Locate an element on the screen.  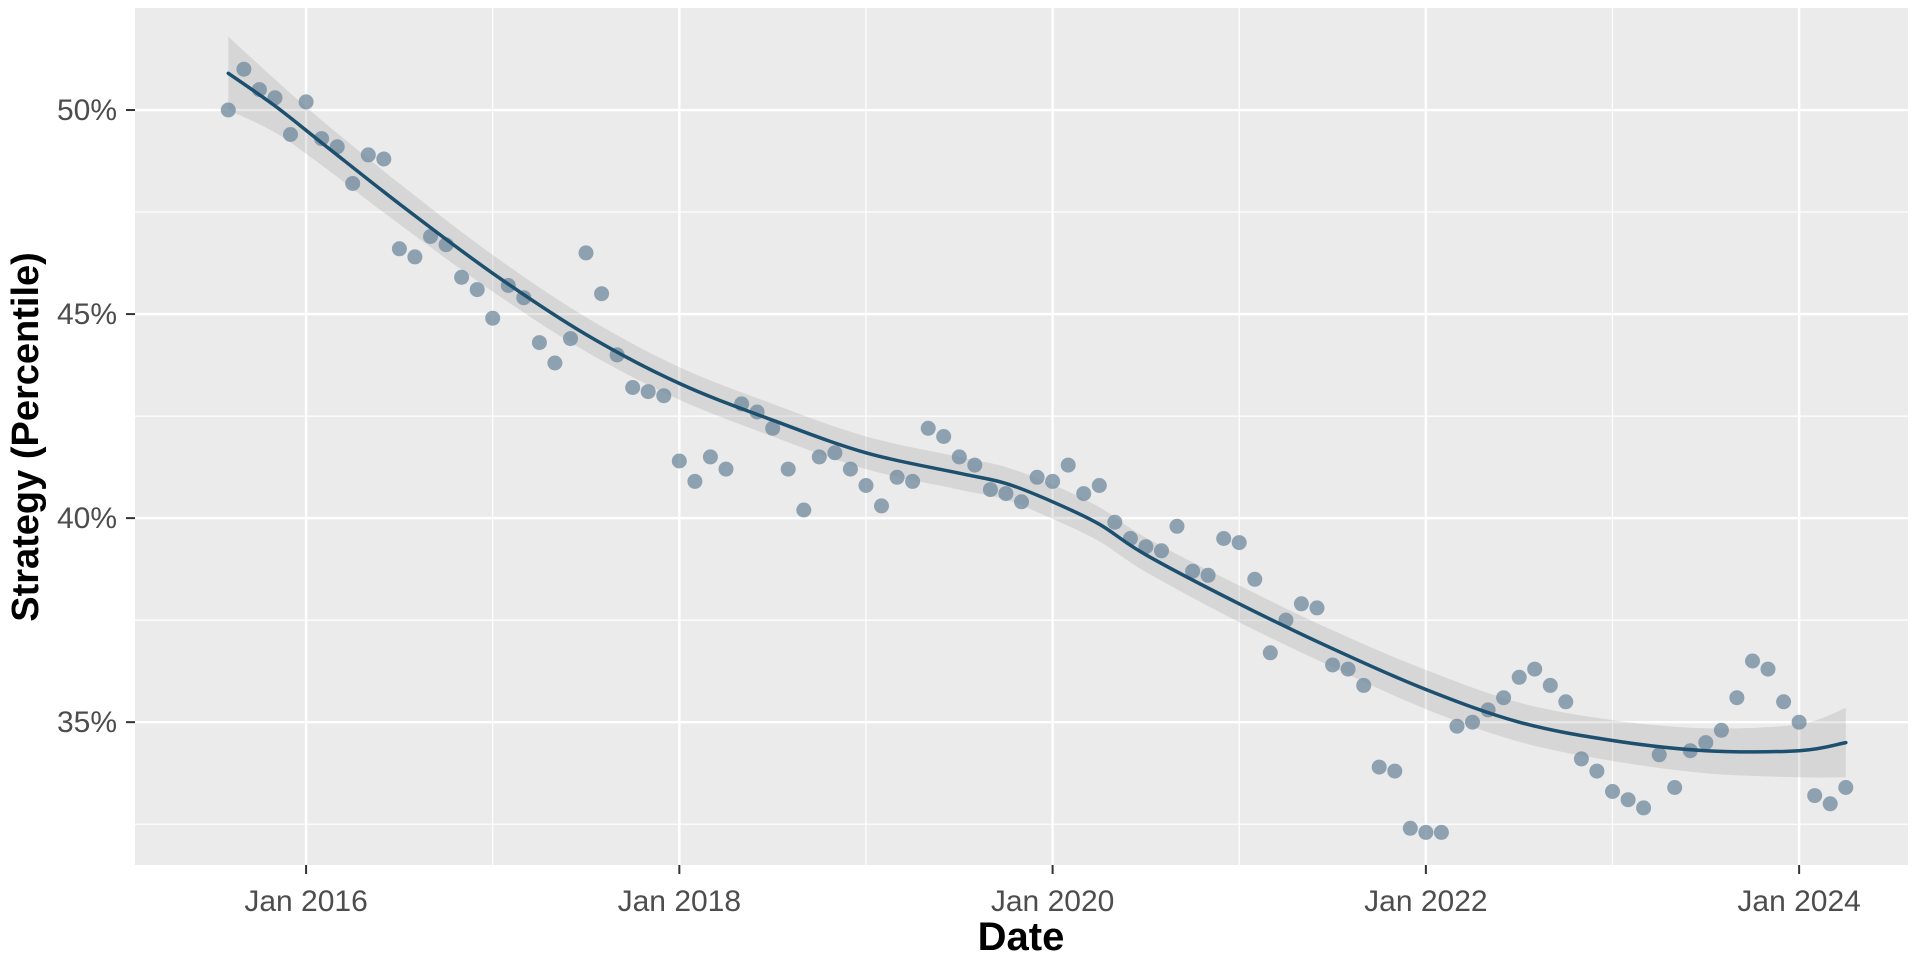
y-axis-title: Strategy (Percentile) is located at coordinates (26, 437).